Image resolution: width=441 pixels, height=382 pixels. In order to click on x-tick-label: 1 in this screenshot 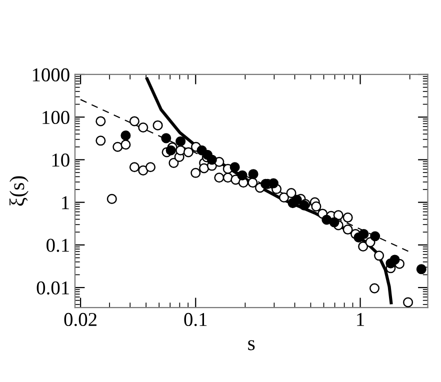, I will do `click(360, 319)`.